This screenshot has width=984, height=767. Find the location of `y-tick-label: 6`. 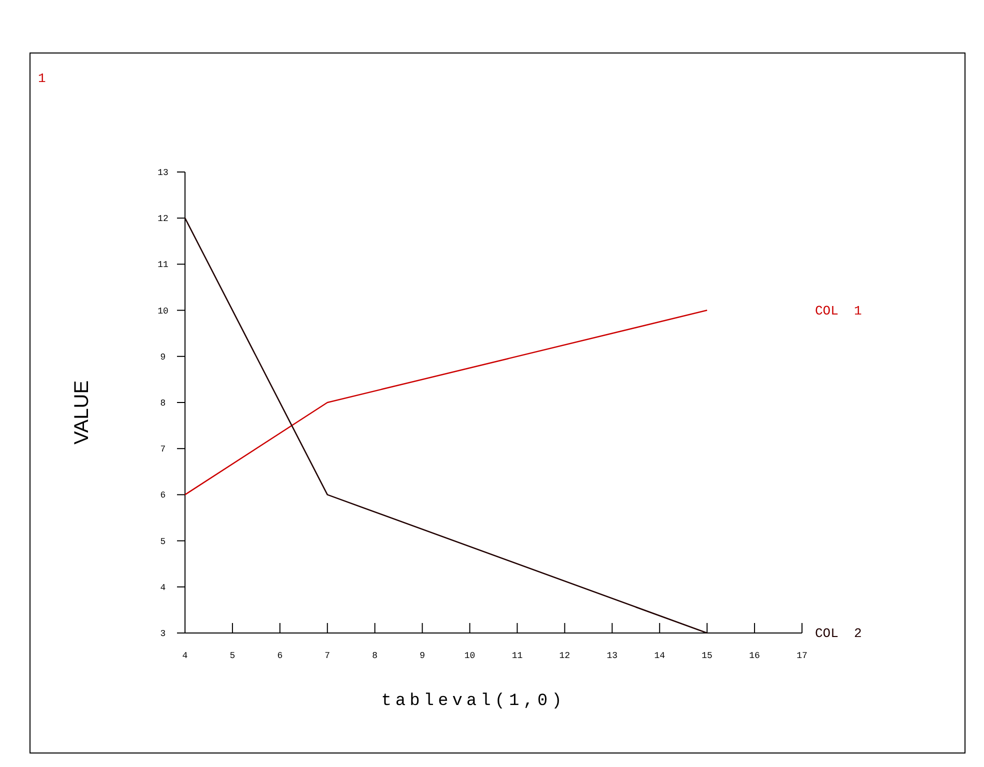

y-tick-label: 6 is located at coordinates (163, 495).